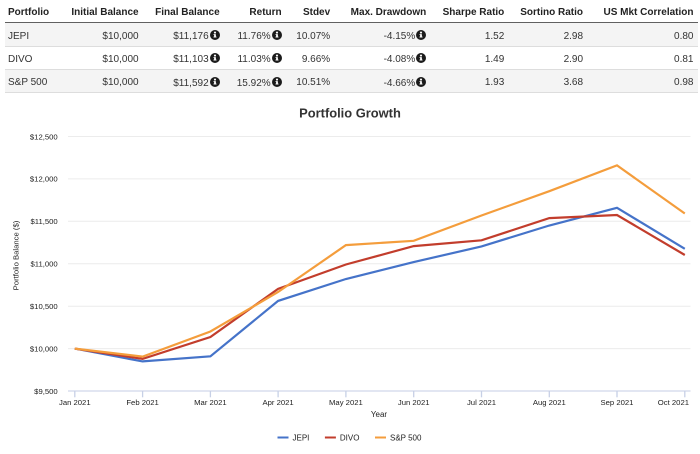 This screenshot has width=700, height=454. Describe the element at coordinates (673, 402) in the screenshot. I see `svg-text: Oct 2021` at that location.